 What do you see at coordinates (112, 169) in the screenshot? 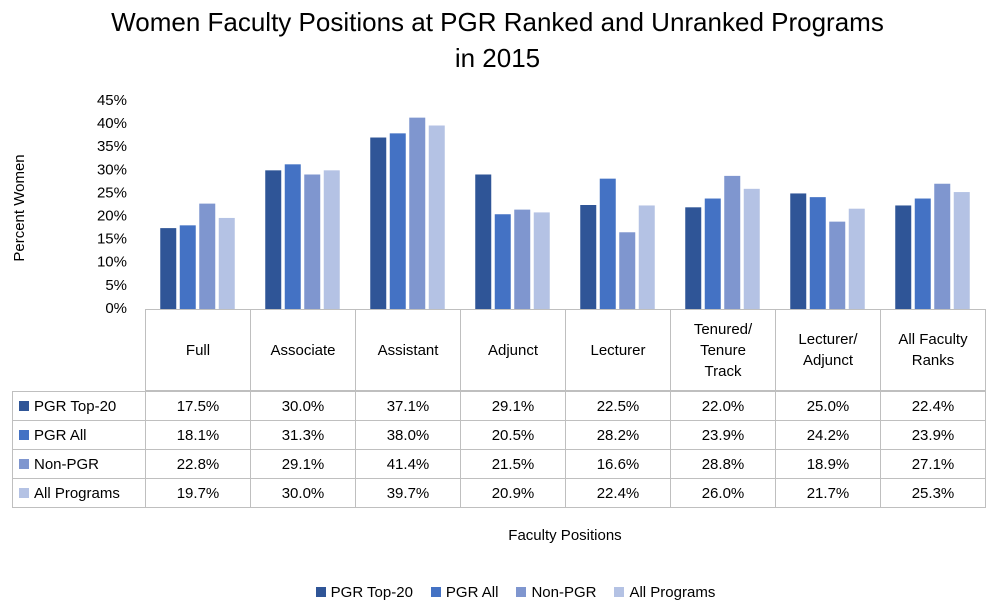
I see `y-tick-label: 30%` at bounding box center [112, 169].